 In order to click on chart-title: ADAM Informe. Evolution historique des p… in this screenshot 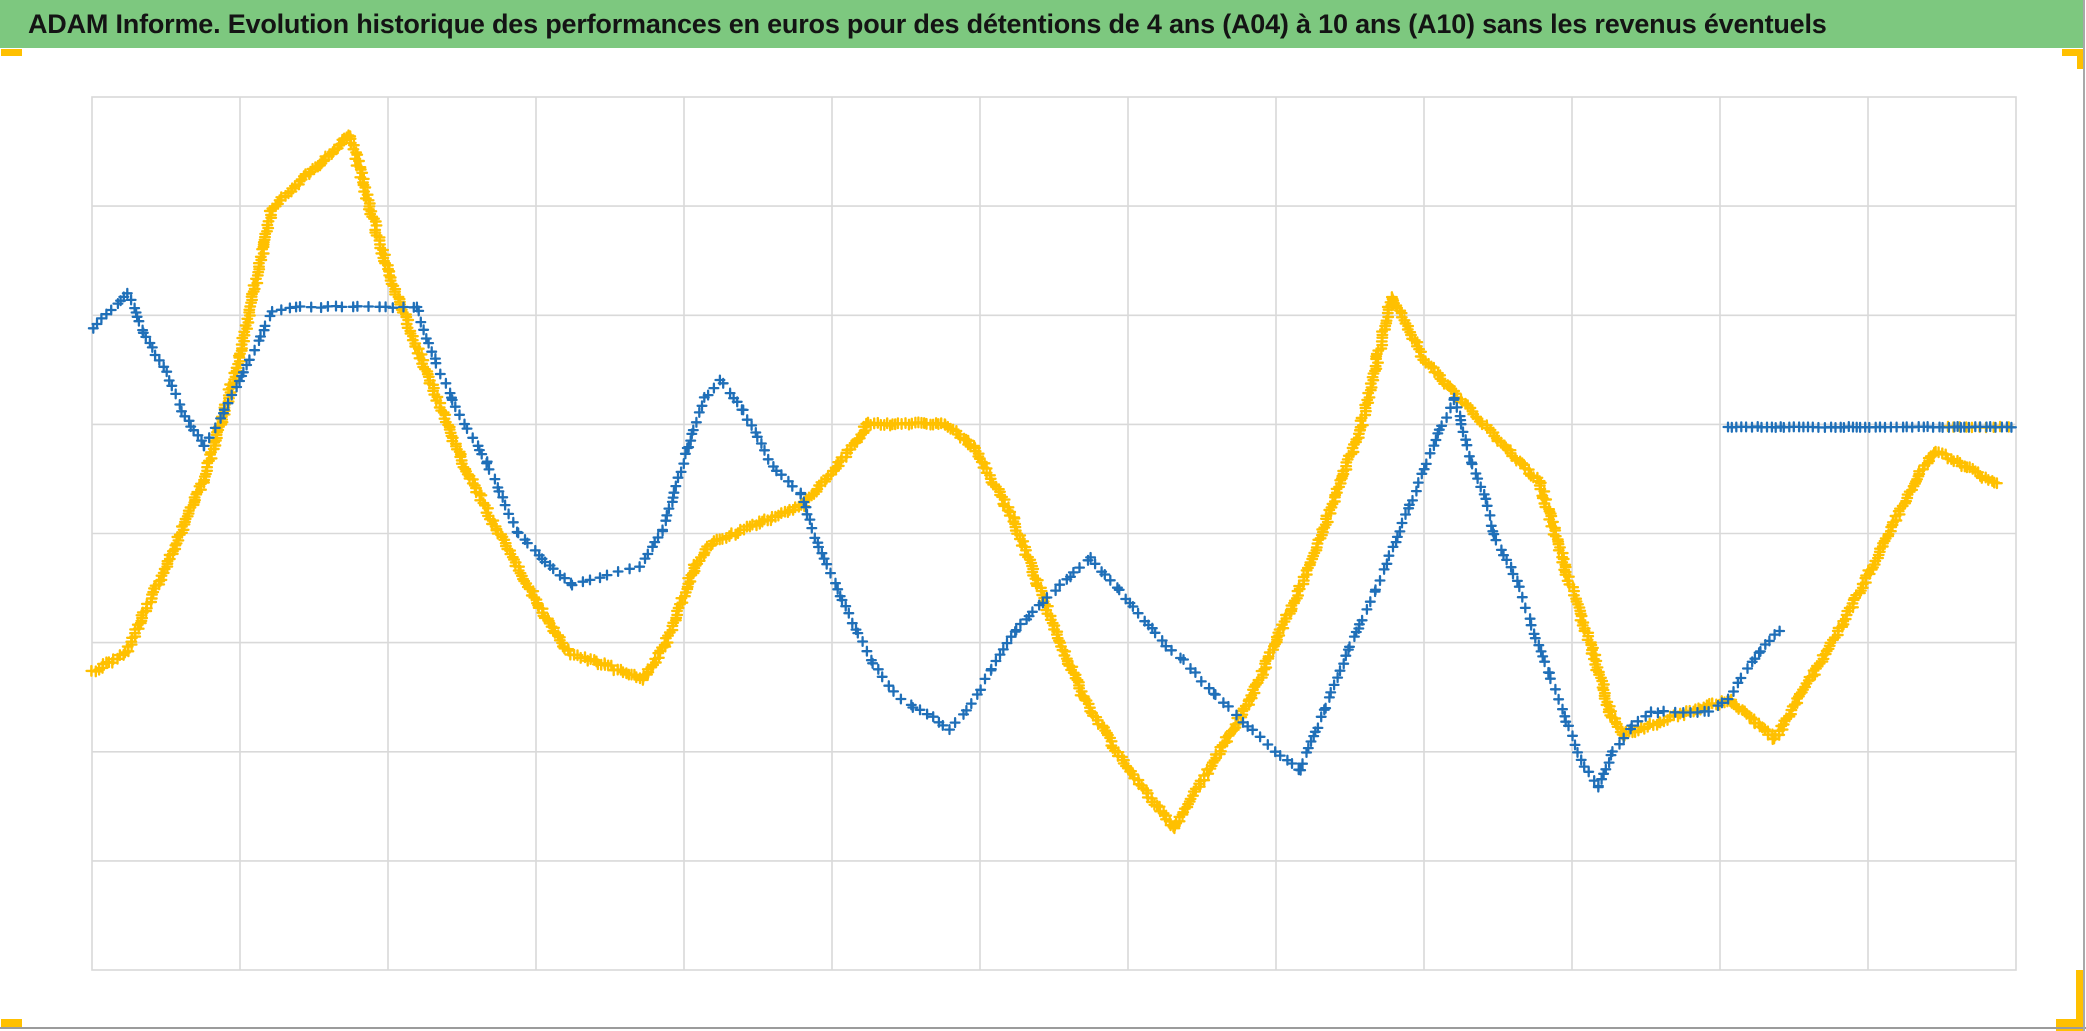, I will do `click(927, 23)`.